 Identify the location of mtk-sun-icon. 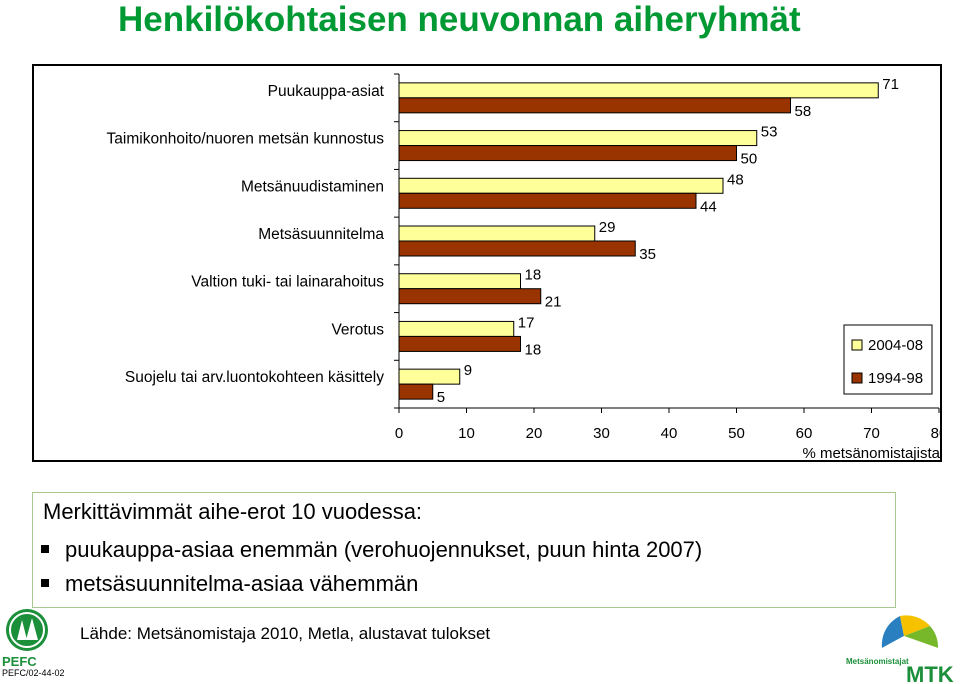
(910, 631).